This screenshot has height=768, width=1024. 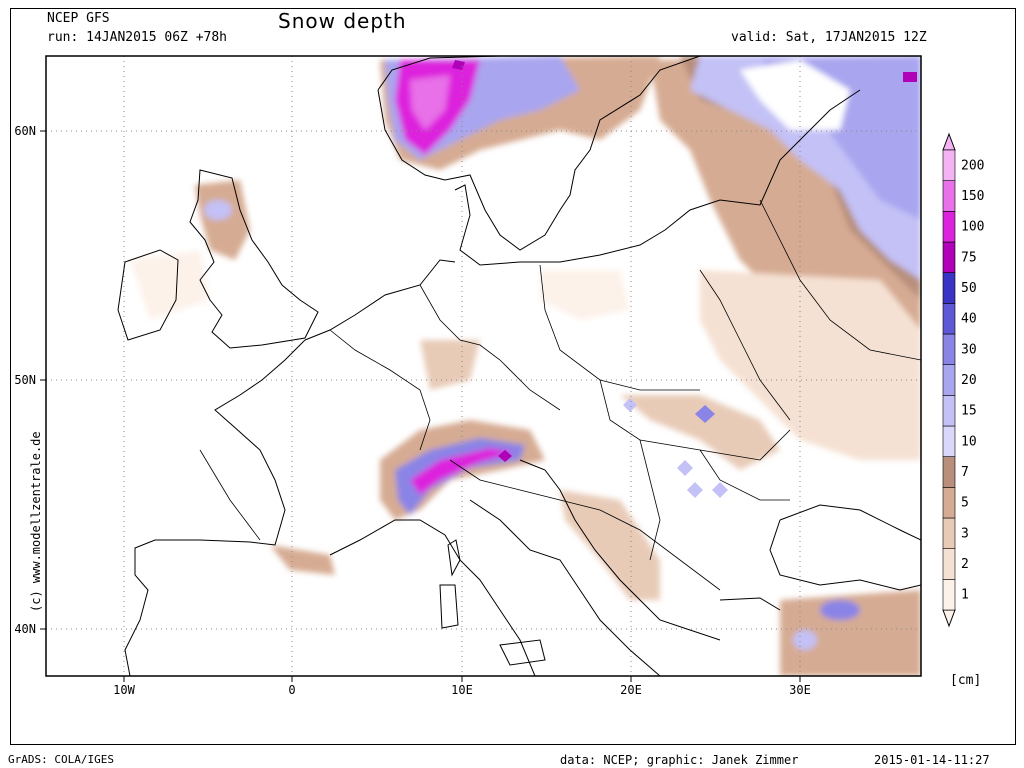 I want to click on colorbar: 1 2 3 5 7 10 15 20 30 40 50 75 100 150 200, so click(x=963, y=380).